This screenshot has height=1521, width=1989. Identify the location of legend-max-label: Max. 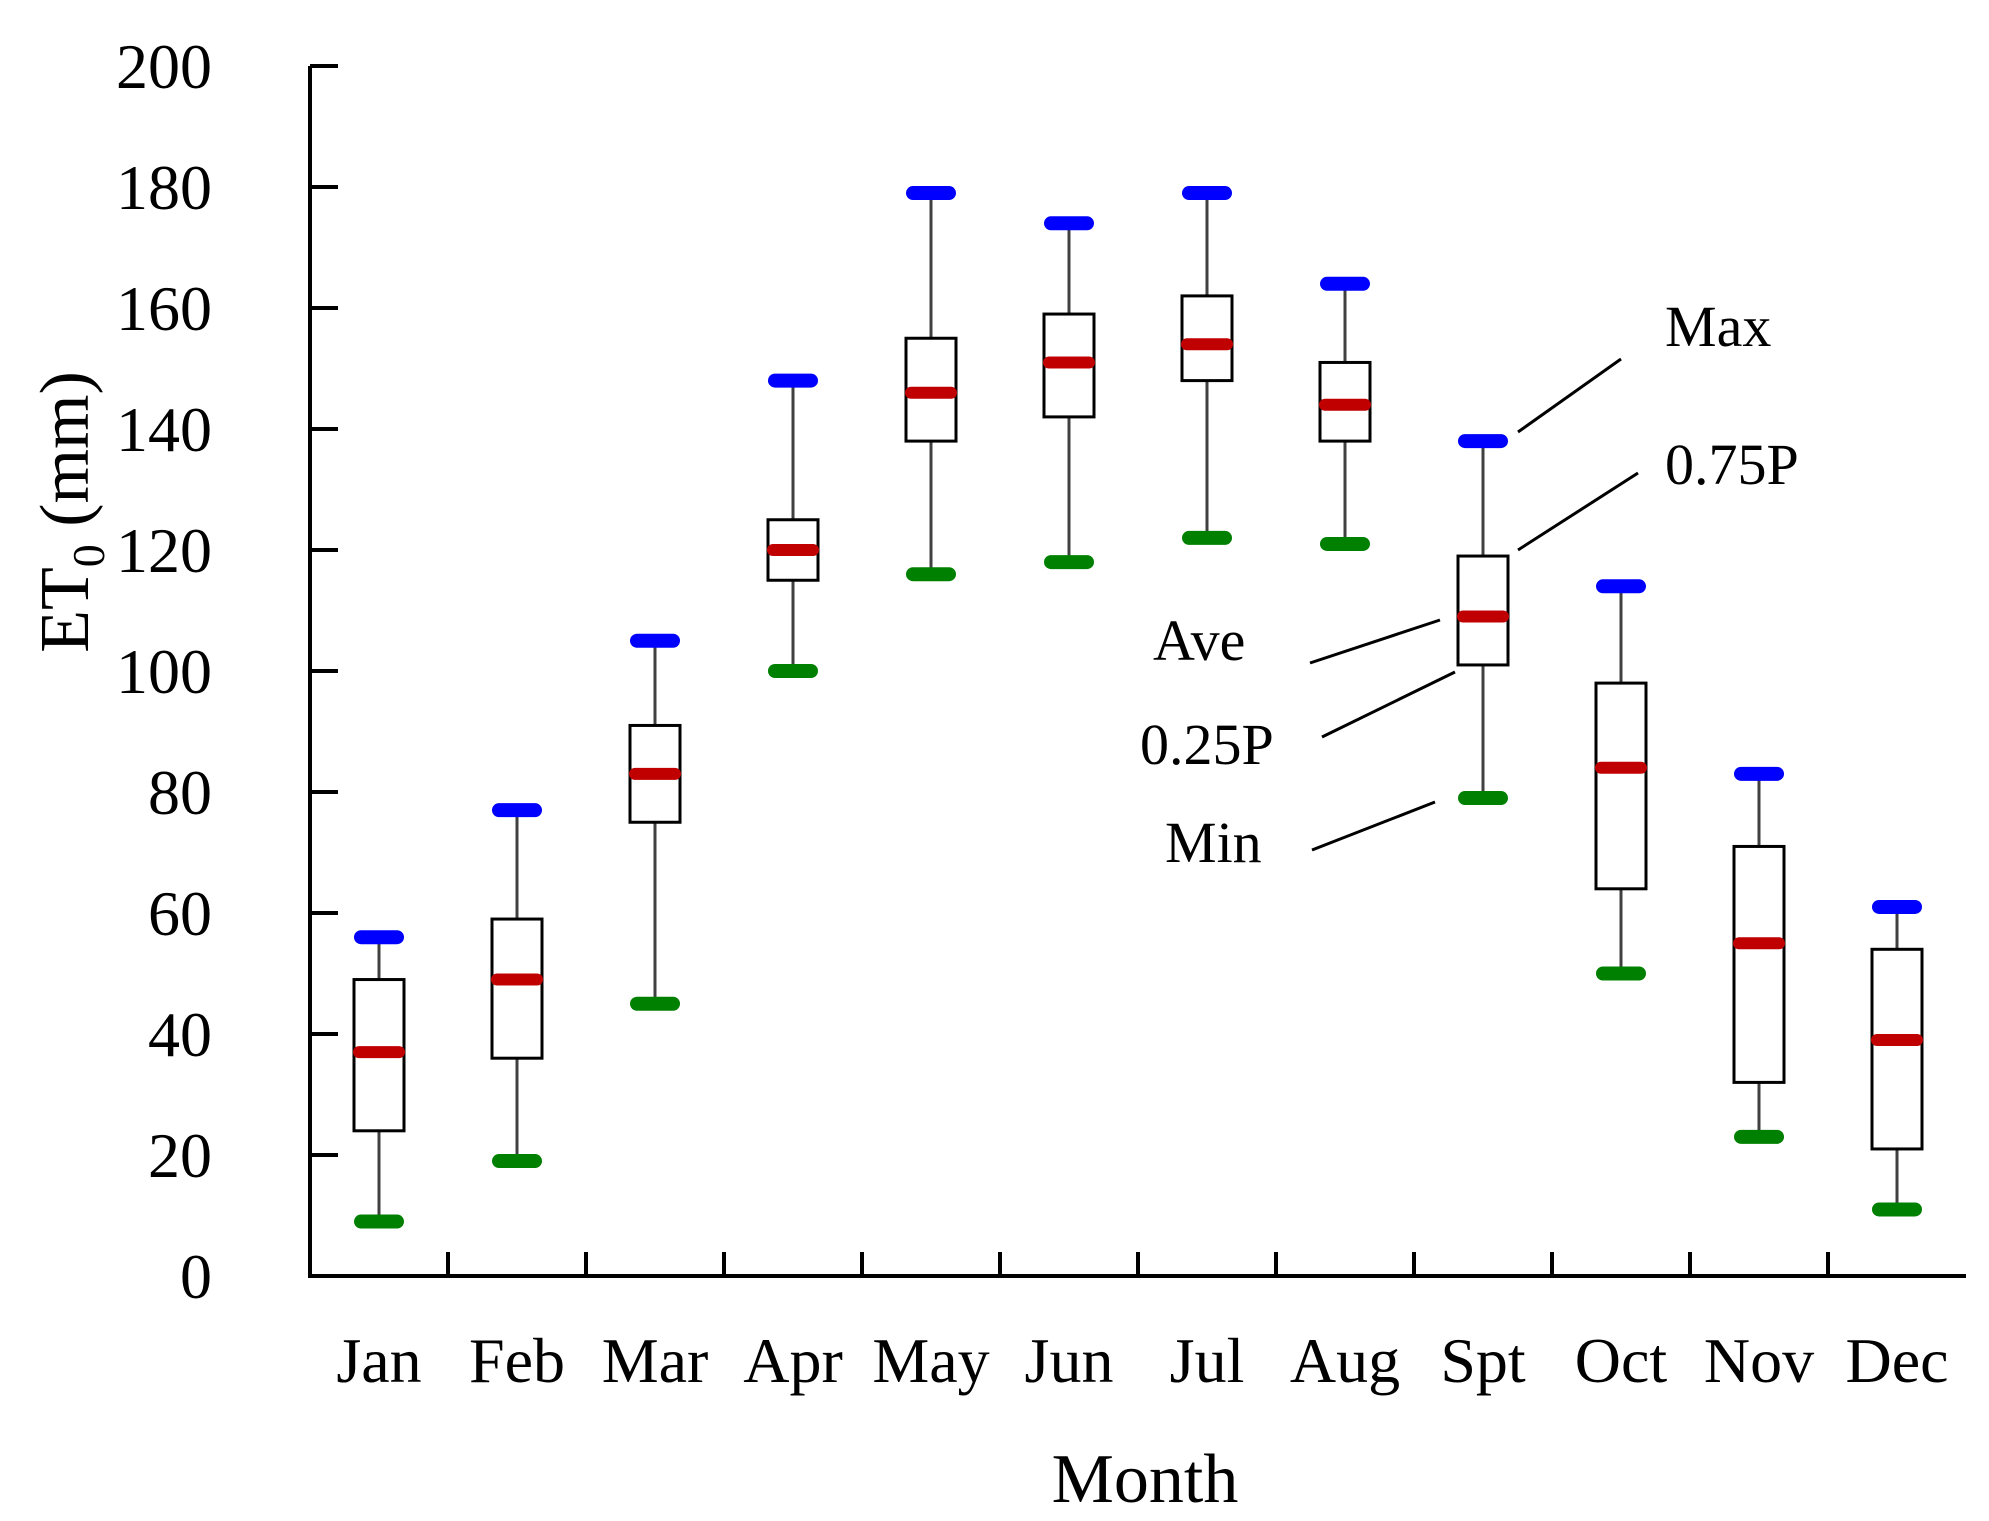
(1718, 326).